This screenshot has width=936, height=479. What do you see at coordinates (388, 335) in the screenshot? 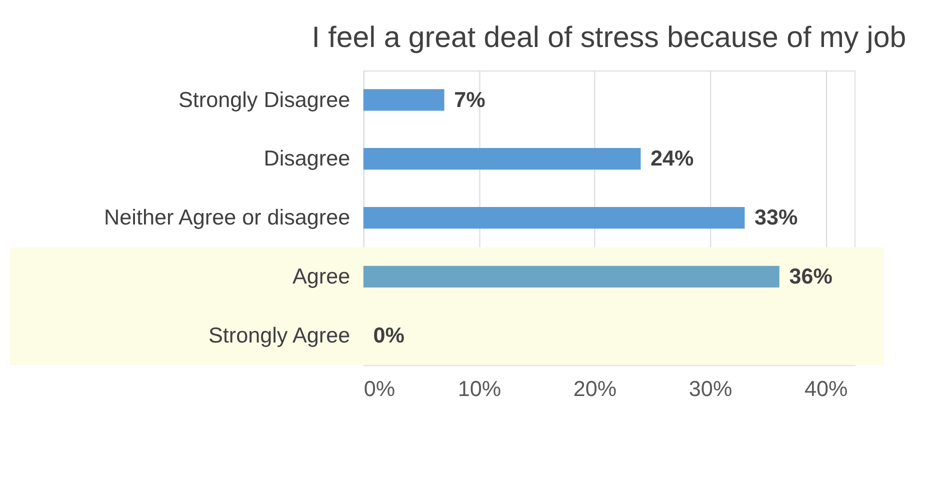
I see `data-label: 0%` at bounding box center [388, 335].